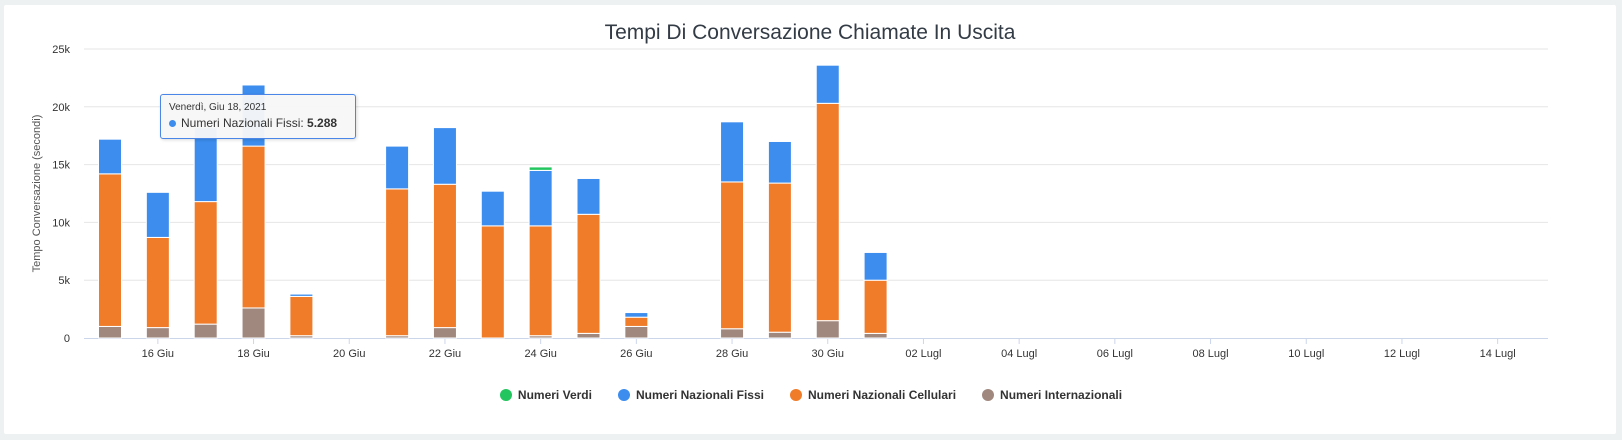 This screenshot has height=440, width=1622. I want to click on legend-label: Numeri Internazionali, so click(1061, 395).